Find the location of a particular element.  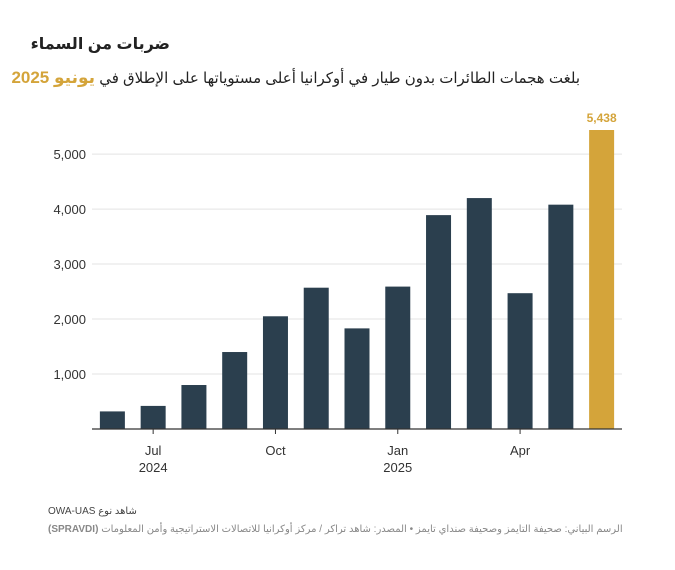

x-axis-labels: Jul 2024 Oct Jan 2025 Apr is located at coordinates (335, 452).